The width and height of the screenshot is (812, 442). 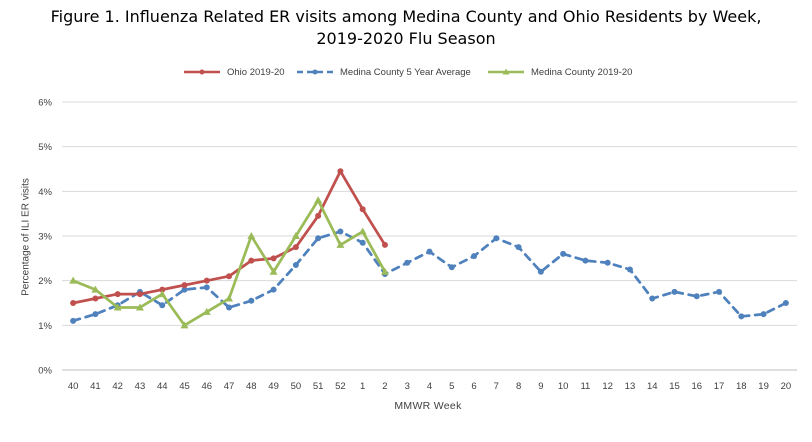 What do you see at coordinates (296, 386) in the screenshot?
I see `x-tick-label: 50` at bounding box center [296, 386].